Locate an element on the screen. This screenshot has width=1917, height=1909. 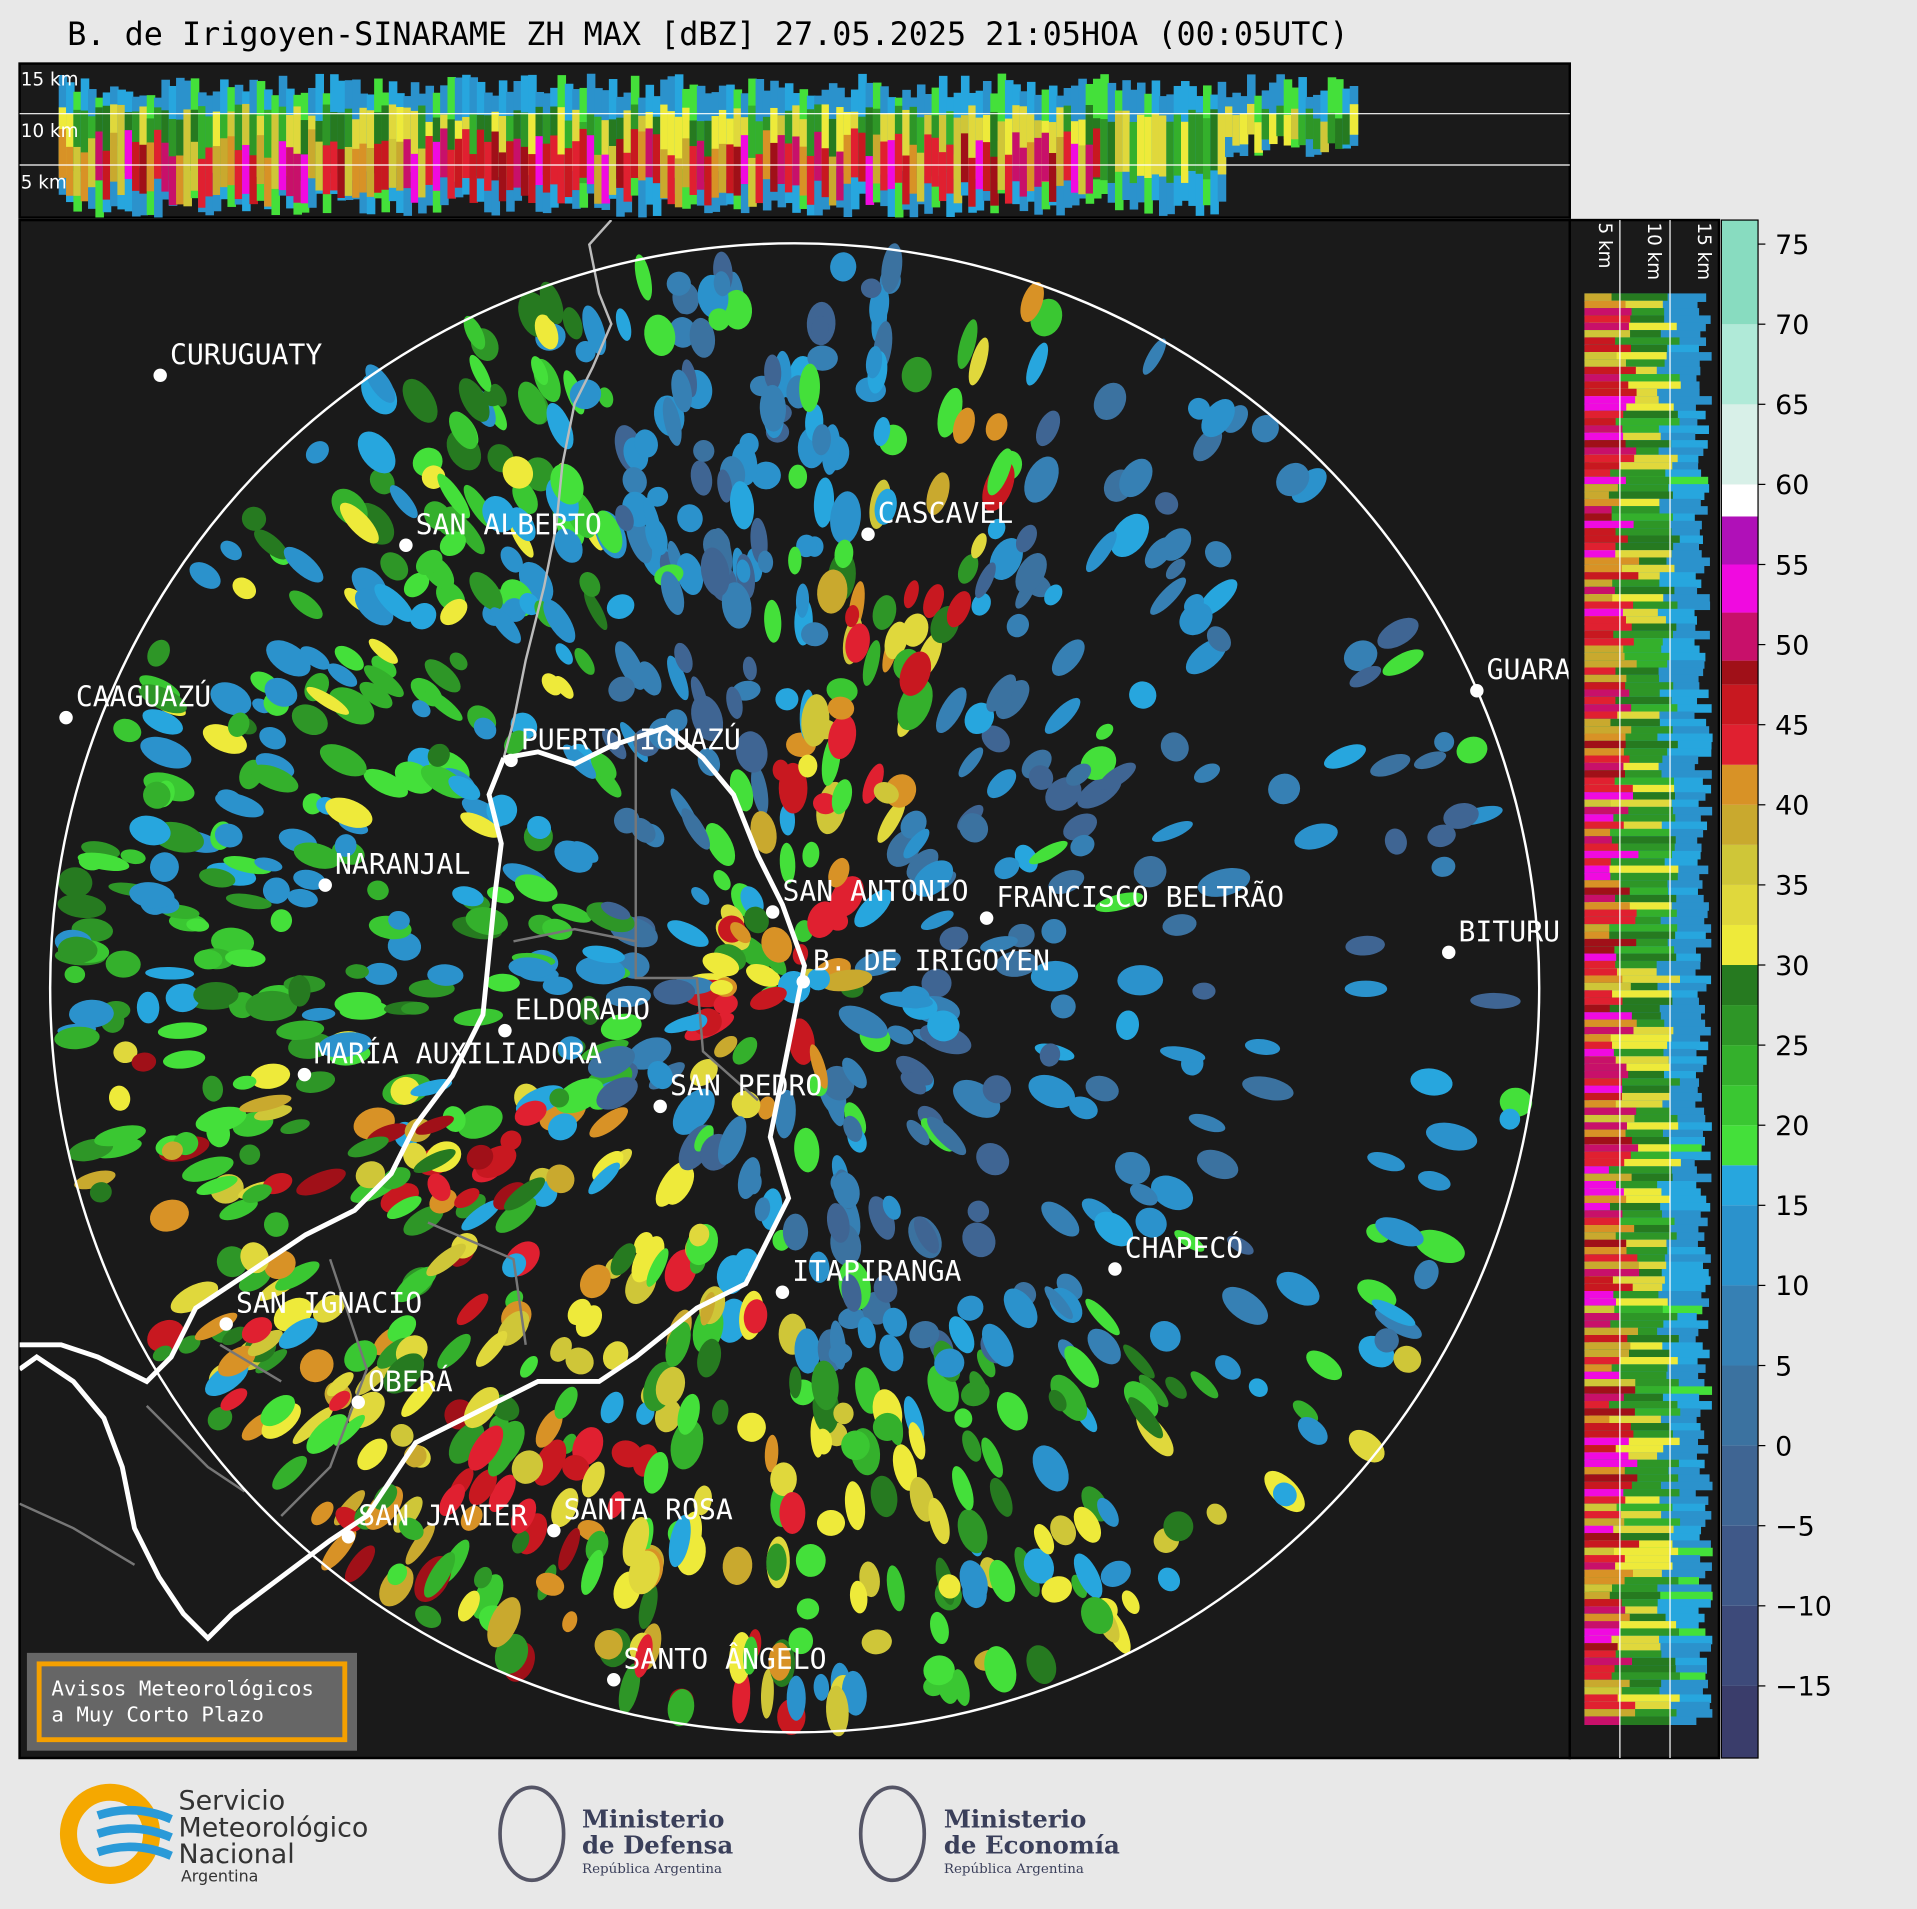
city-label: GUARA is located at coordinates (1529, 670).